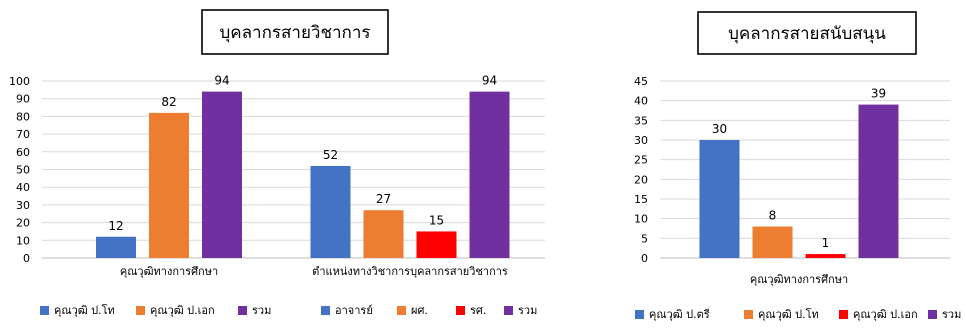  Describe the element at coordinates (641, 160) in the screenshot. I see `y-tick-label: 25` at that location.